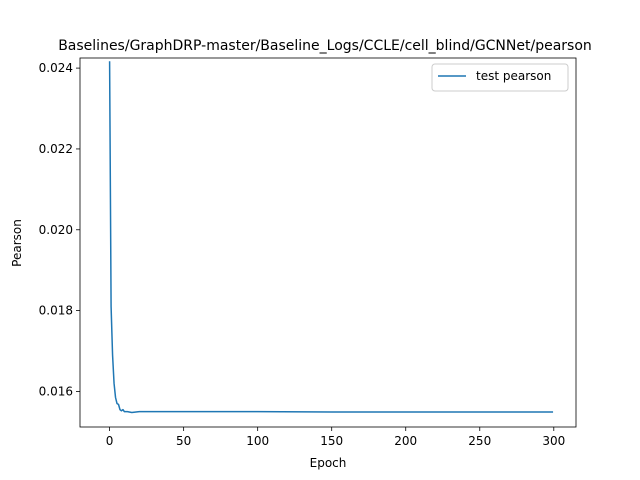 The height and width of the screenshot is (480, 640). What do you see at coordinates (479, 441) in the screenshot?
I see `x-tick-label: 250` at bounding box center [479, 441].